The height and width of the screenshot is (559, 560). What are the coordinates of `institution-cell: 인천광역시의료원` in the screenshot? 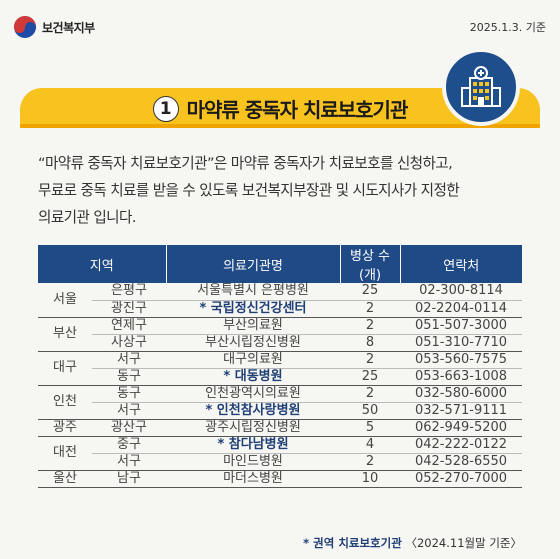 It's located at (253, 394).